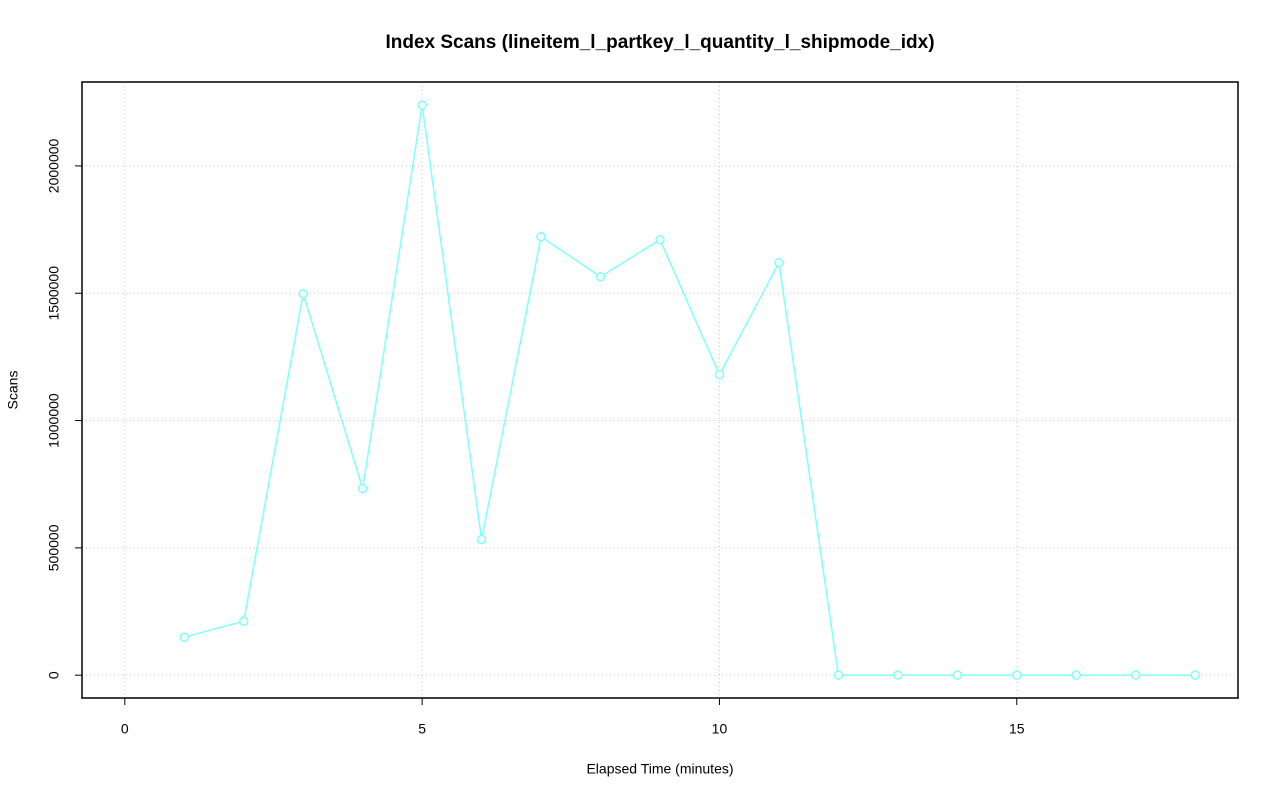 Image resolution: width=1280 pixels, height=806 pixels. I want to click on y-tick-label: 2000000, so click(54, 165).